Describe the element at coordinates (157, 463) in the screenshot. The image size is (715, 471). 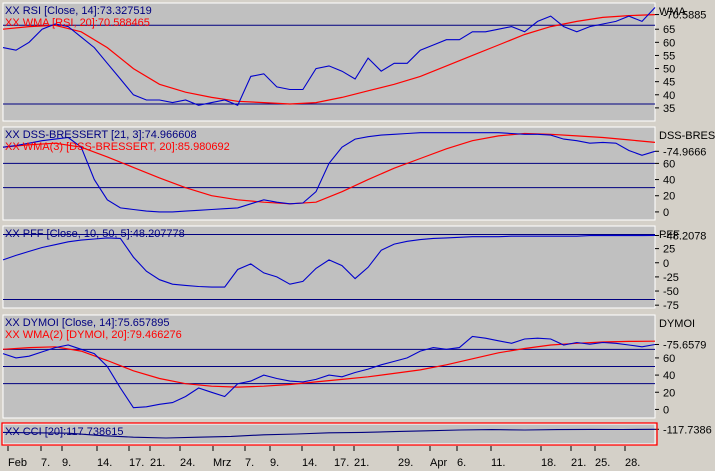
I see `x-tick-label-5: 21.` at that location.